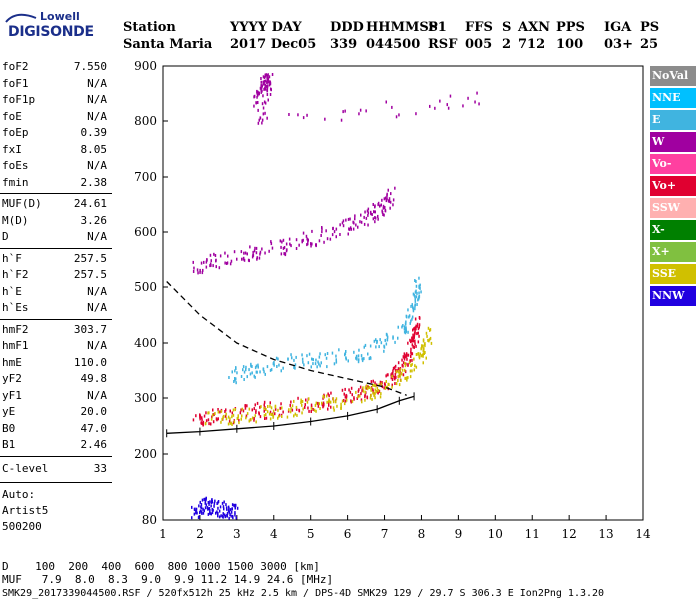  Describe the element at coordinates (15, 165) in the screenshot. I see `param-key: foEs` at that location.